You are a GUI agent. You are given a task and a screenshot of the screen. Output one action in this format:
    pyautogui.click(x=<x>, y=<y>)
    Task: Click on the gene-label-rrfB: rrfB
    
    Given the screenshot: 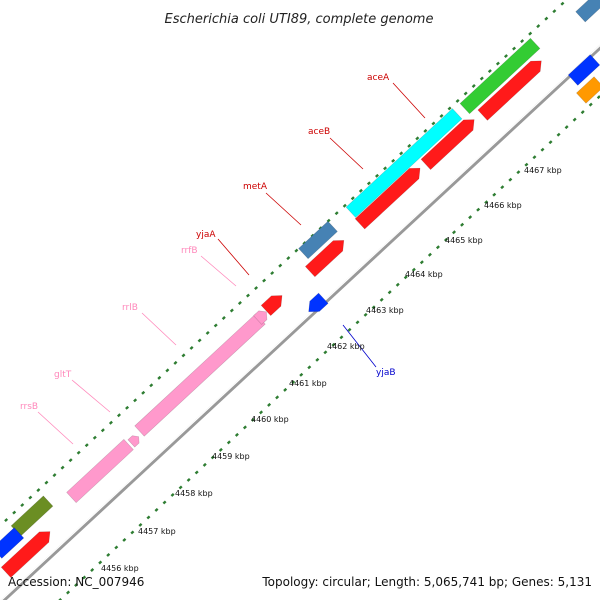 What is the action you would take?
    pyautogui.click(x=189, y=251)
    